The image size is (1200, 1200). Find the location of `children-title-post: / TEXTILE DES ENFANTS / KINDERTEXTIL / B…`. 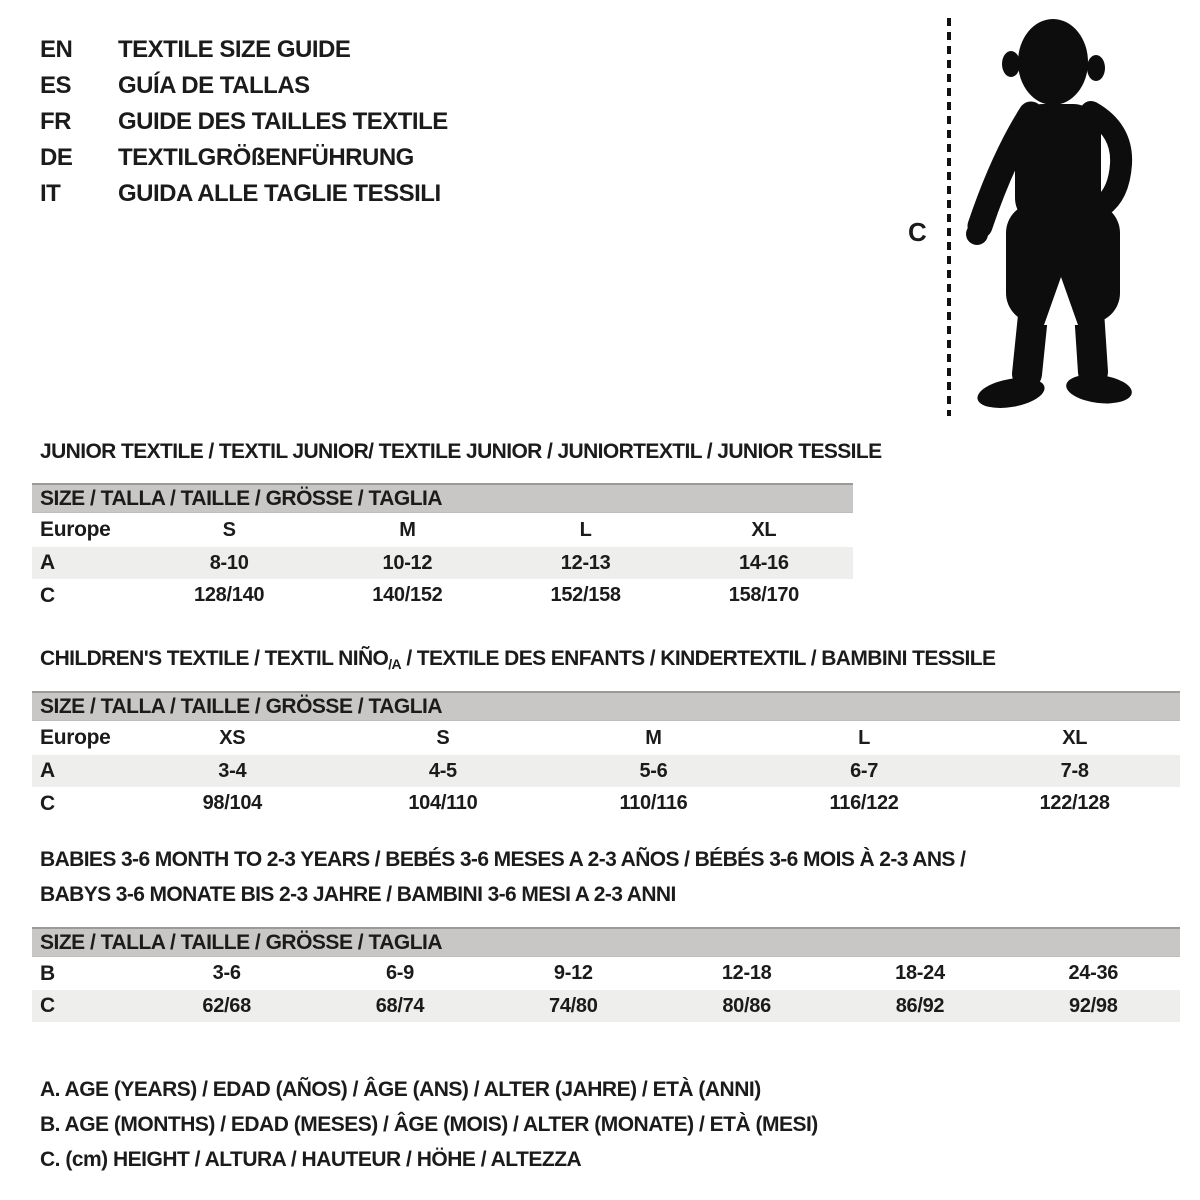

children-title-post: / TEXTILE DES ENFANTS / KINDERTEXTIL / B… is located at coordinates (698, 658).